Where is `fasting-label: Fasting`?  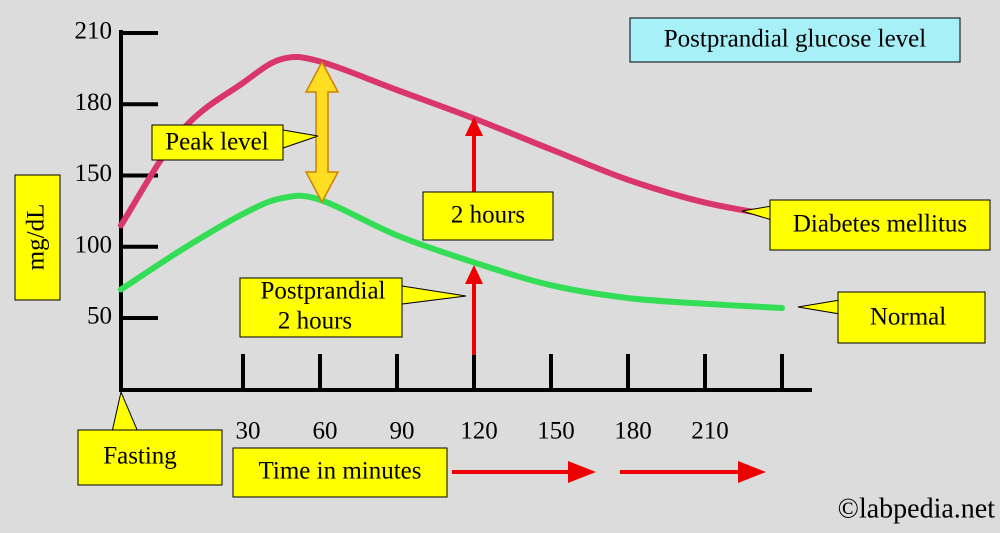 fasting-label: Fasting is located at coordinates (140, 456).